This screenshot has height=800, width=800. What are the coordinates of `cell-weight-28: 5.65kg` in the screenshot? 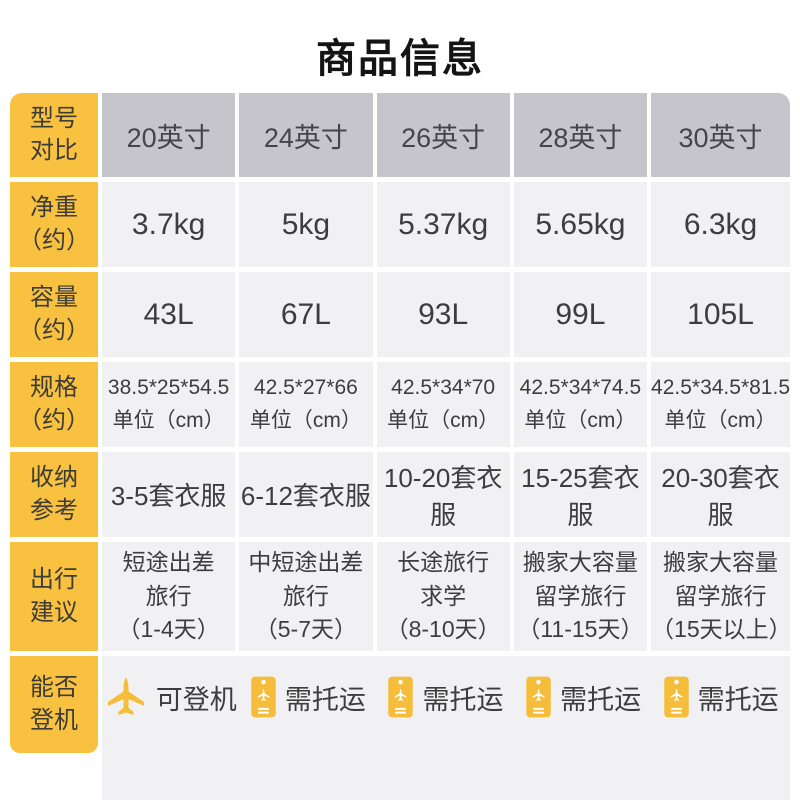 It's located at (580, 224).